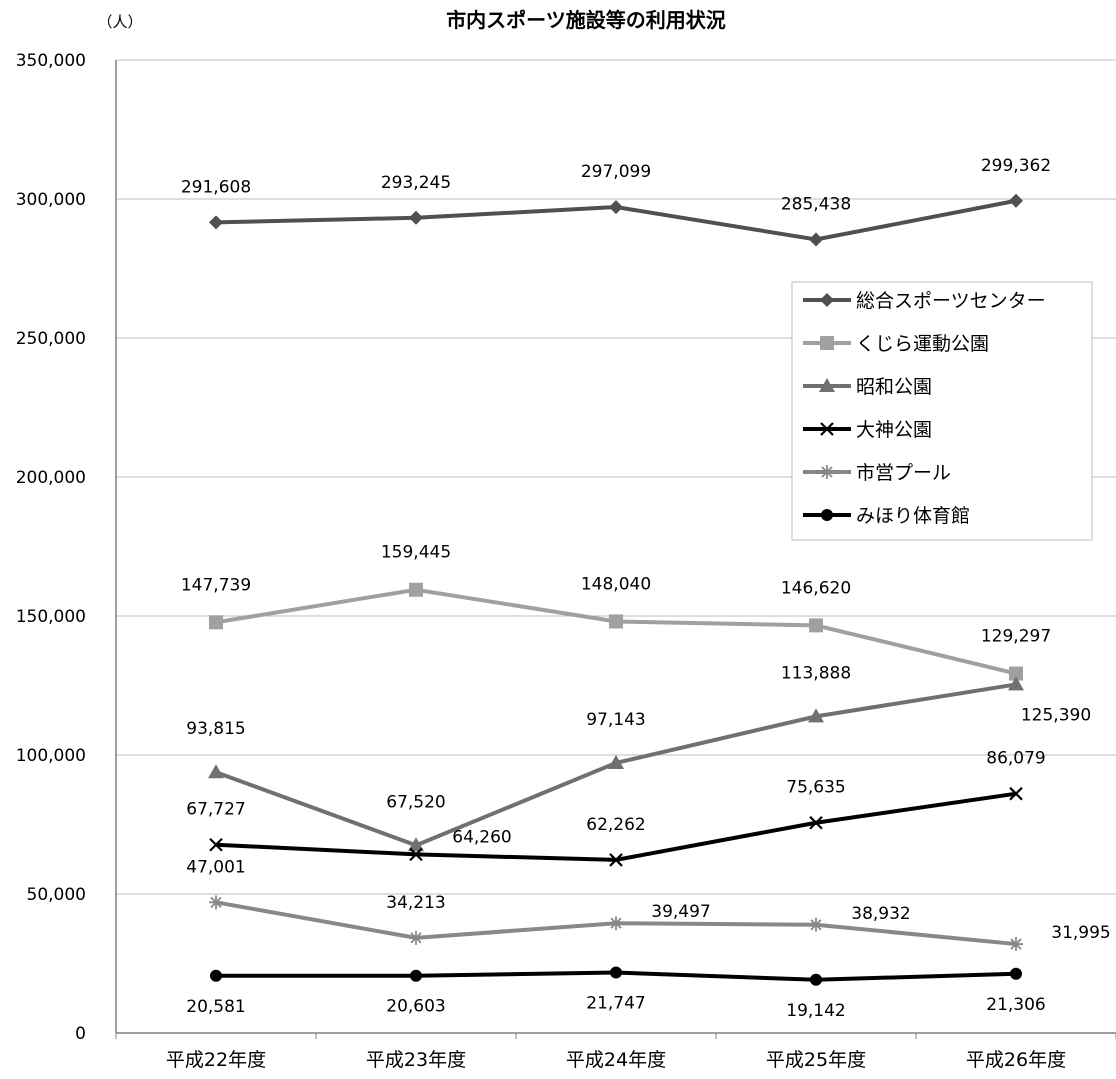 The height and width of the screenshot is (1079, 1116). Describe the element at coordinates (215, 729) in the screenshot. I see `data-label: 93,815` at that location.